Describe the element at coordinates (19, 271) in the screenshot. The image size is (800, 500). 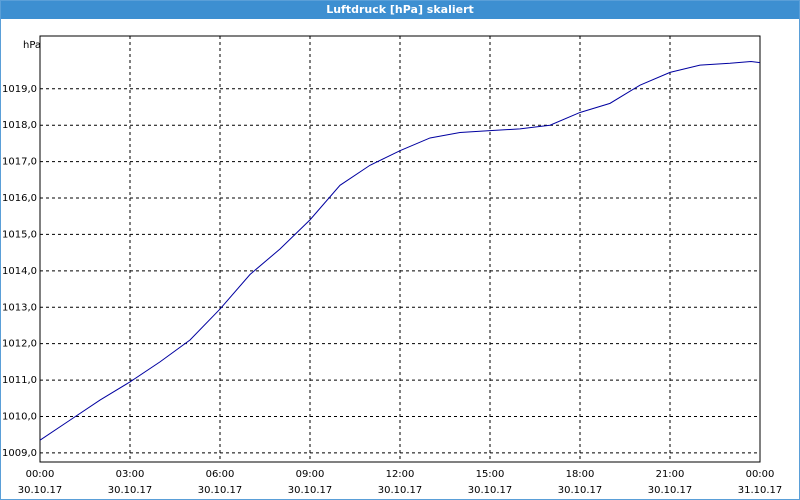
I see `y-tick-label: 1014,0` at that location.